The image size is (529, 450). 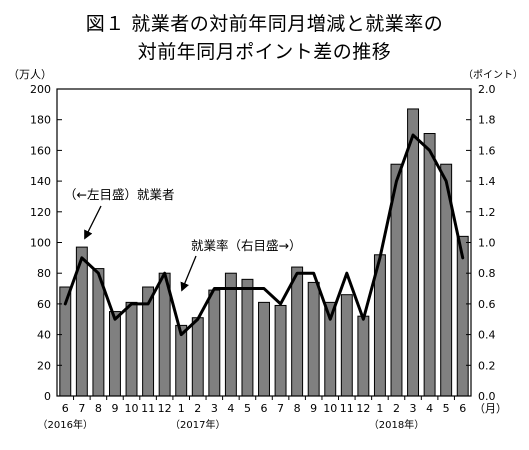 I want to click on x-tick-label-18: 12, so click(x=363, y=408).